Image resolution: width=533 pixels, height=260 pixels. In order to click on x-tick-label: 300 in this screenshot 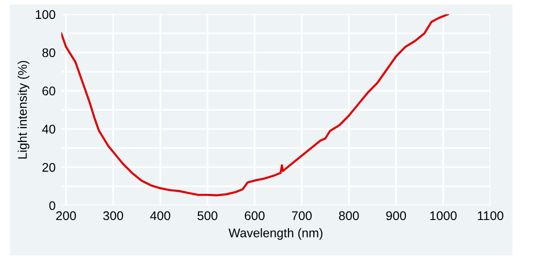, I will do `click(113, 215)`.